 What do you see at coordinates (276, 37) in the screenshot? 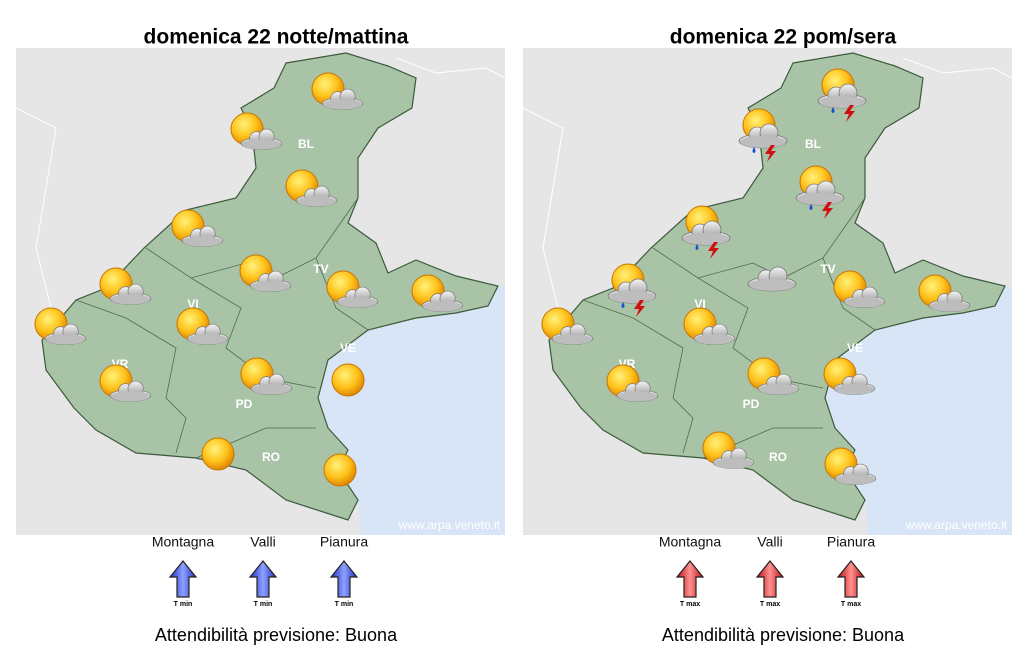
I see `panel-title: domenica 22 notte/mattina` at bounding box center [276, 37].